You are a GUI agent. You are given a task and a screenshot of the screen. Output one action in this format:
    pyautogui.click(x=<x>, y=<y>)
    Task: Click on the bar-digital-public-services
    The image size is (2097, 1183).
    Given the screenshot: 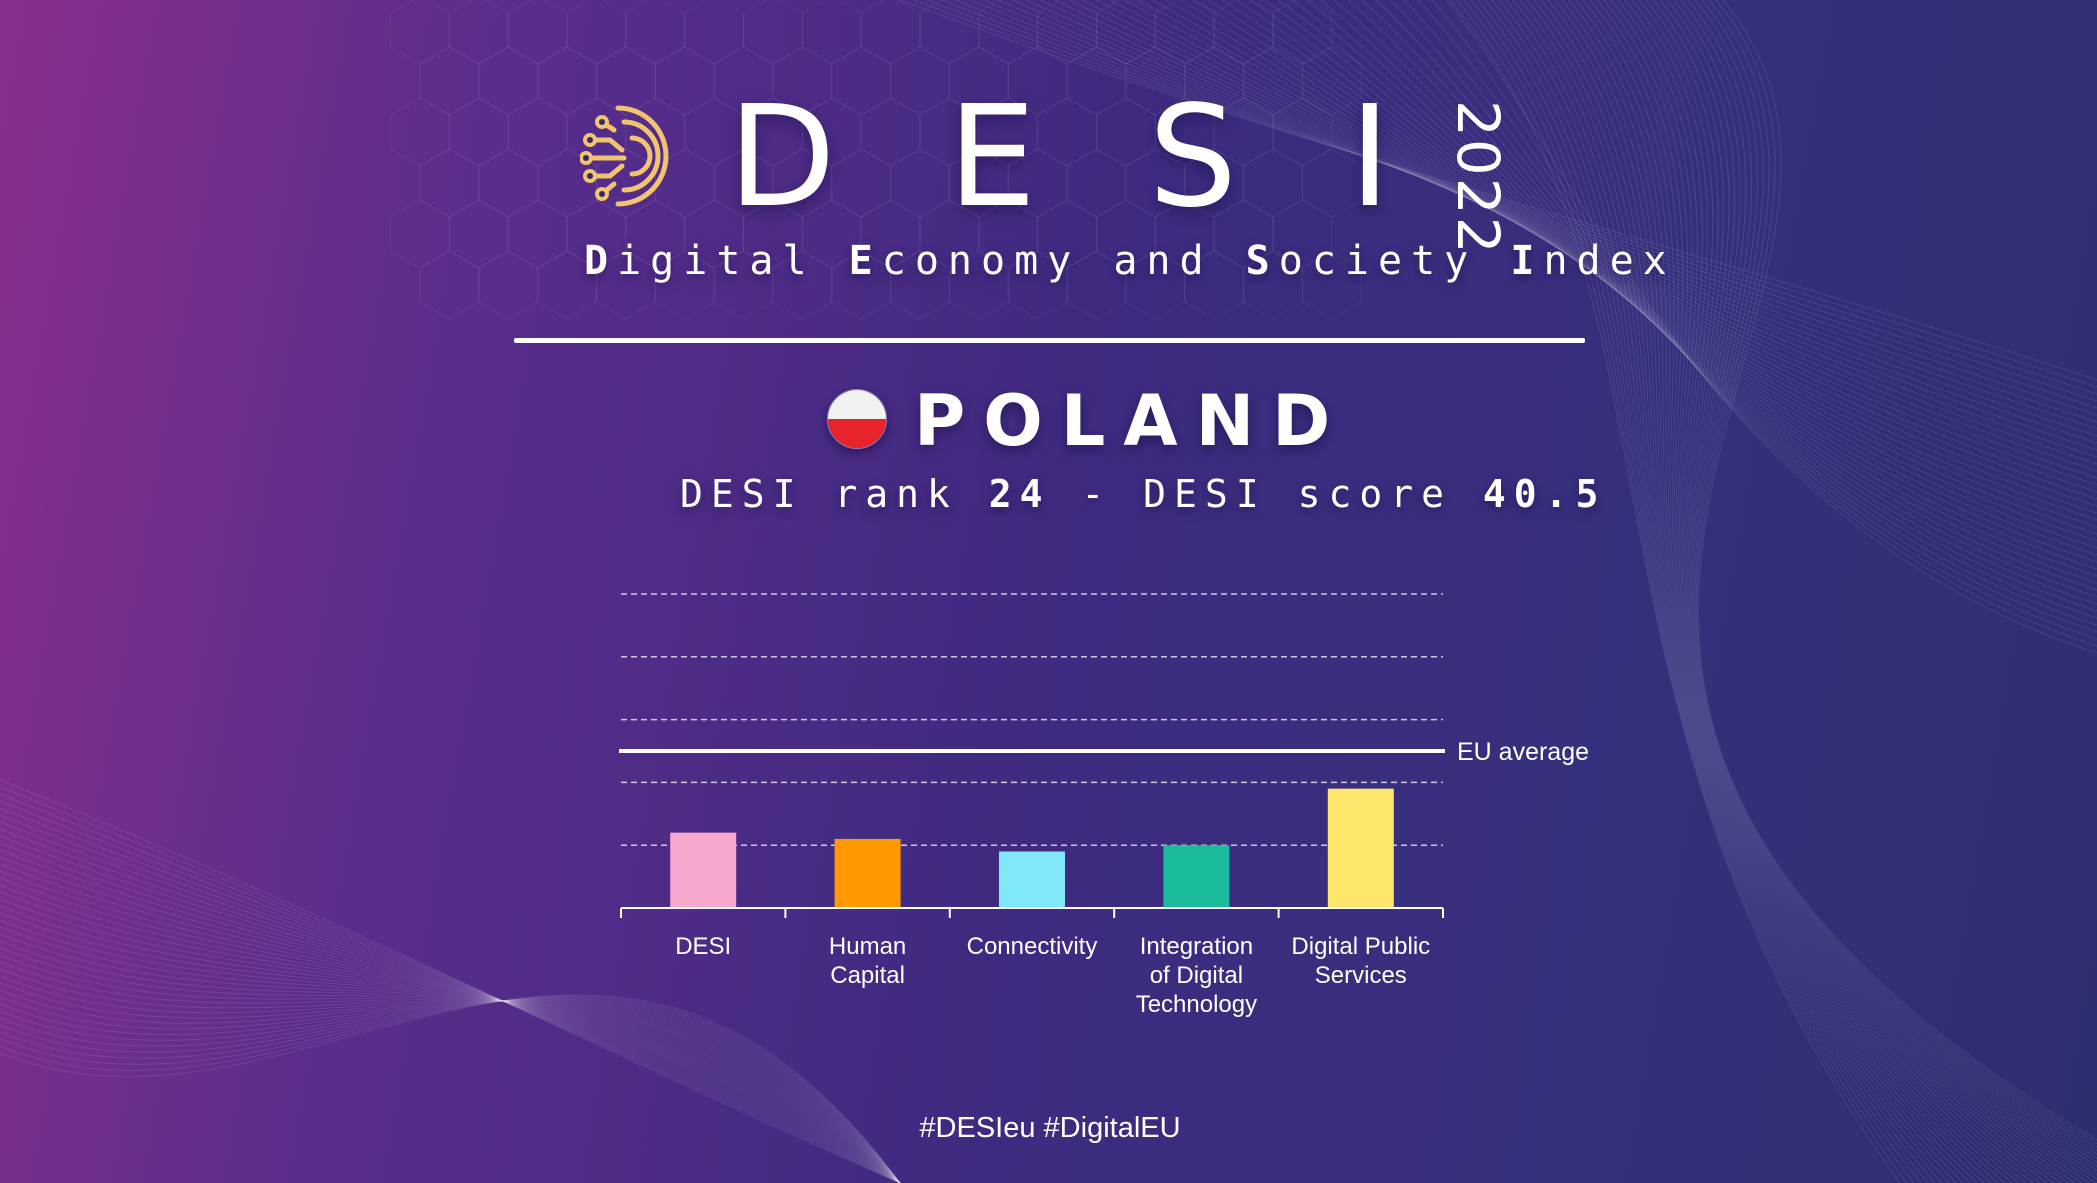 What is the action you would take?
    pyautogui.click(x=1360, y=848)
    